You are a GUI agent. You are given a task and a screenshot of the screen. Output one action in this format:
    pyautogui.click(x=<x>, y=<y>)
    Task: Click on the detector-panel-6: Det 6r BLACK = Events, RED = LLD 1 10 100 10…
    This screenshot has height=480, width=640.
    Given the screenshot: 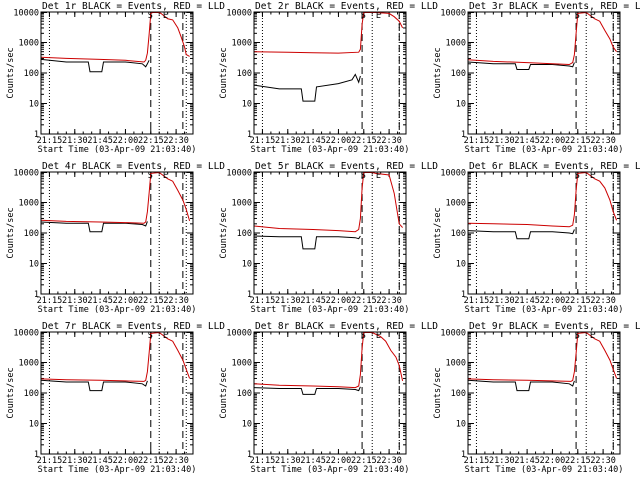 What is the action you would take?
    pyautogui.click(x=536, y=238)
    